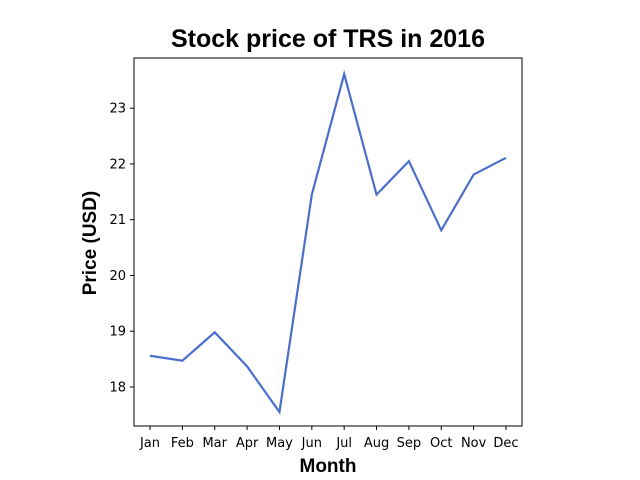  Describe the element at coordinates (311, 443) in the screenshot. I see `x-tick-label: Jun` at that location.